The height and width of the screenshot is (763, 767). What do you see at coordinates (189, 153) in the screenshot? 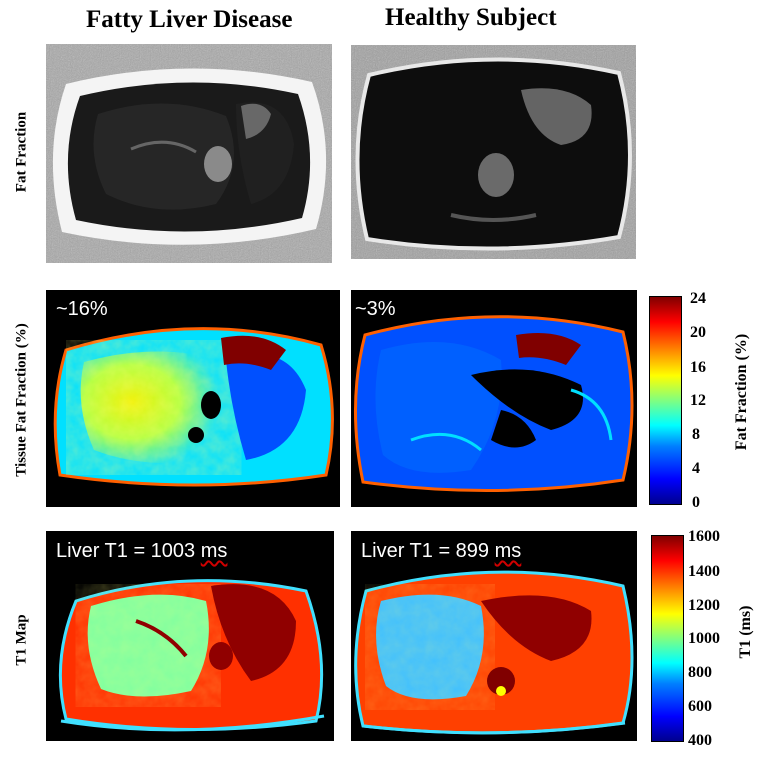
I see `mri-fatty-fat-fraction` at bounding box center [189, 153].